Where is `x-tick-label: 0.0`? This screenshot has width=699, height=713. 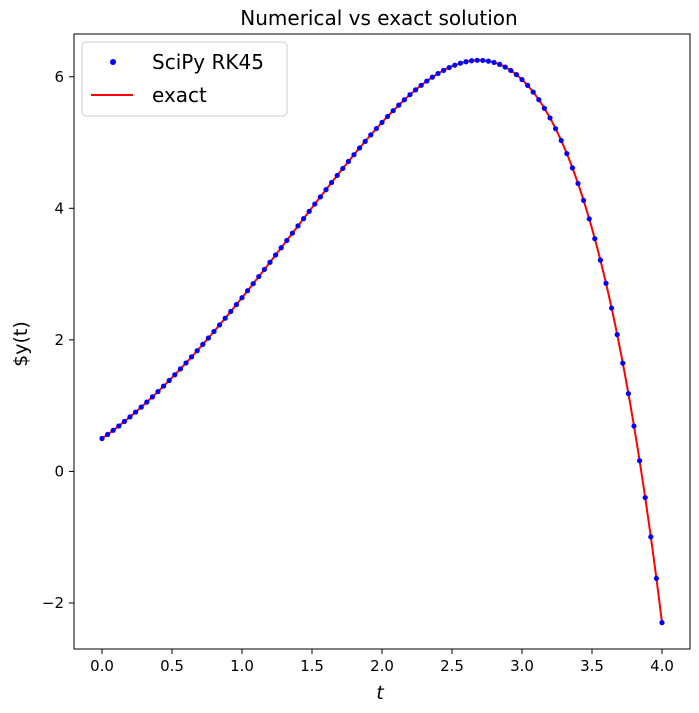 x-tick-label: 0.0 is located at coordinates (102, 666).